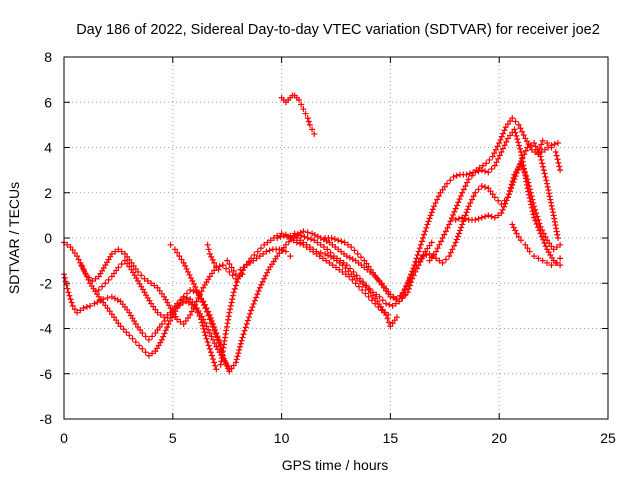 The height and width of the screenshot is (480, 640). I want to click on series-track-m, so click(508, 206).